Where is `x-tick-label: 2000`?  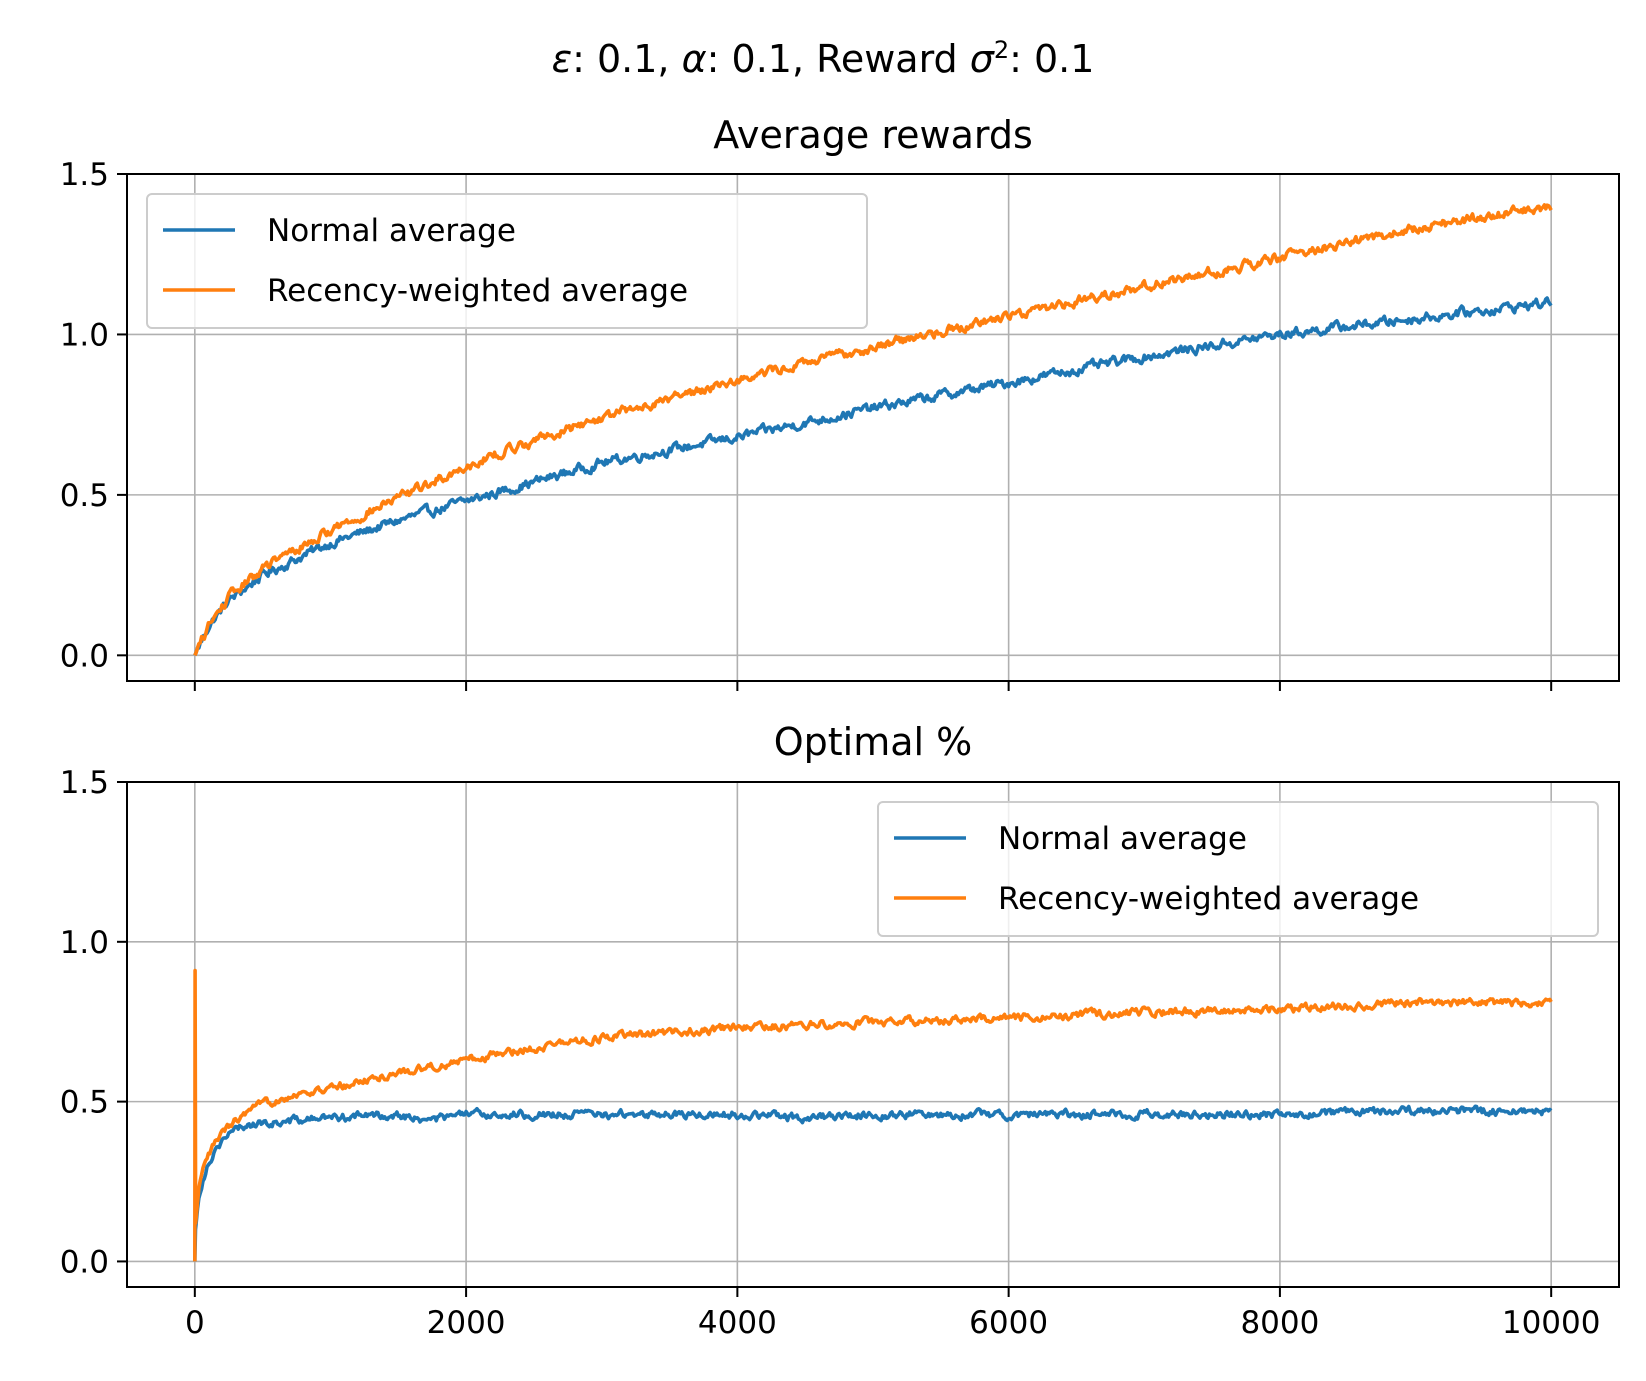 x-tick-label: 2000 is located at coordinates (466, 1323).